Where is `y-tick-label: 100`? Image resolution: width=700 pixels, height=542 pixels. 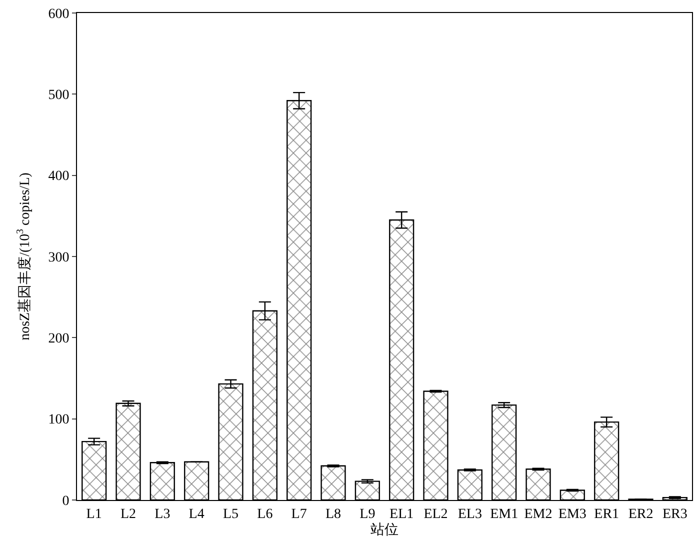 y-tick-label: 100 is located at coordinates (59, 420).